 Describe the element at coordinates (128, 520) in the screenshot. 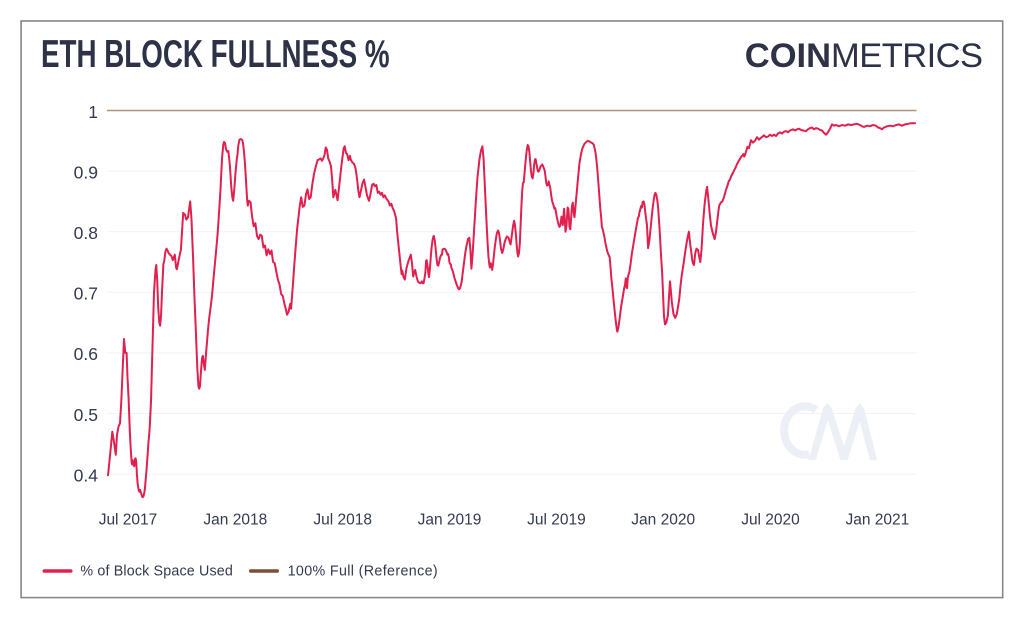

I see `svg-text: Jul 2017` at that location.